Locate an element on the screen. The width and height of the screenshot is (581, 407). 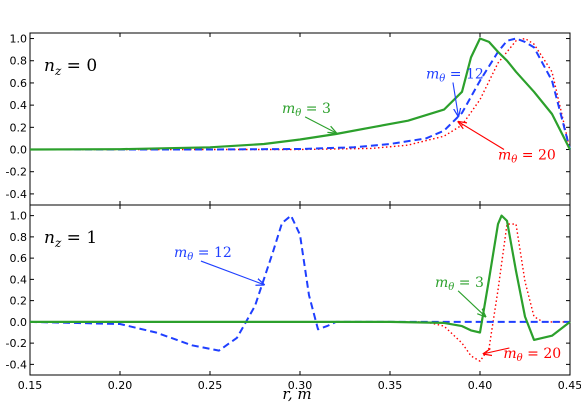
x-axis-label: r, m is located at coordinates (296, 394).